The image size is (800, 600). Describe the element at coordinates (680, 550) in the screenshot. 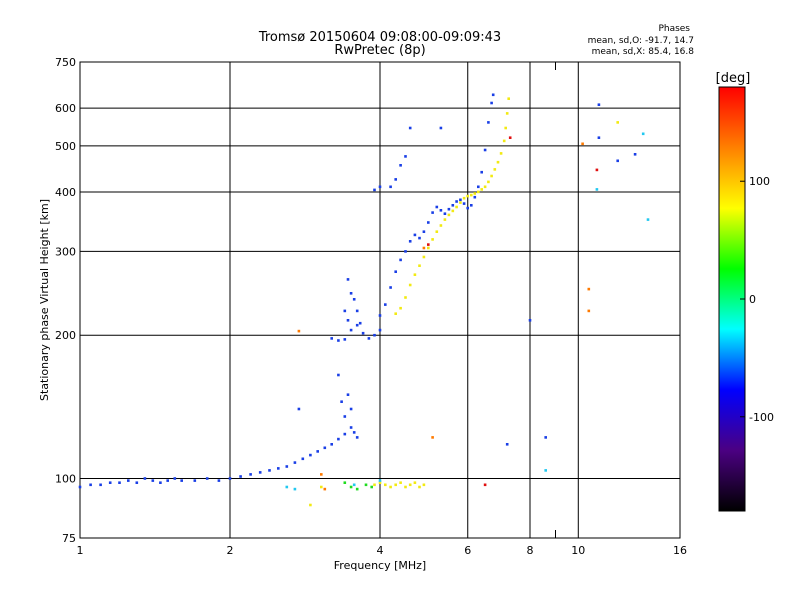

I see `x-tick-label: 16` at that location.